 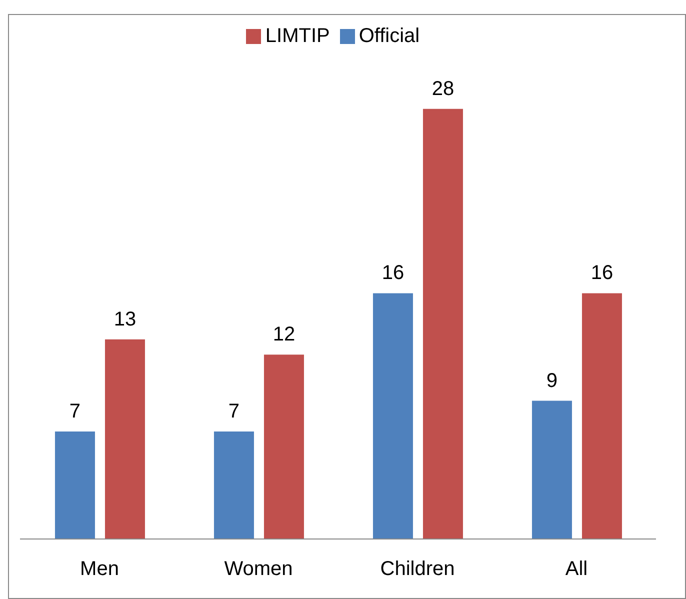 I want to click on data-label: 12, so click(x=284, y=335).